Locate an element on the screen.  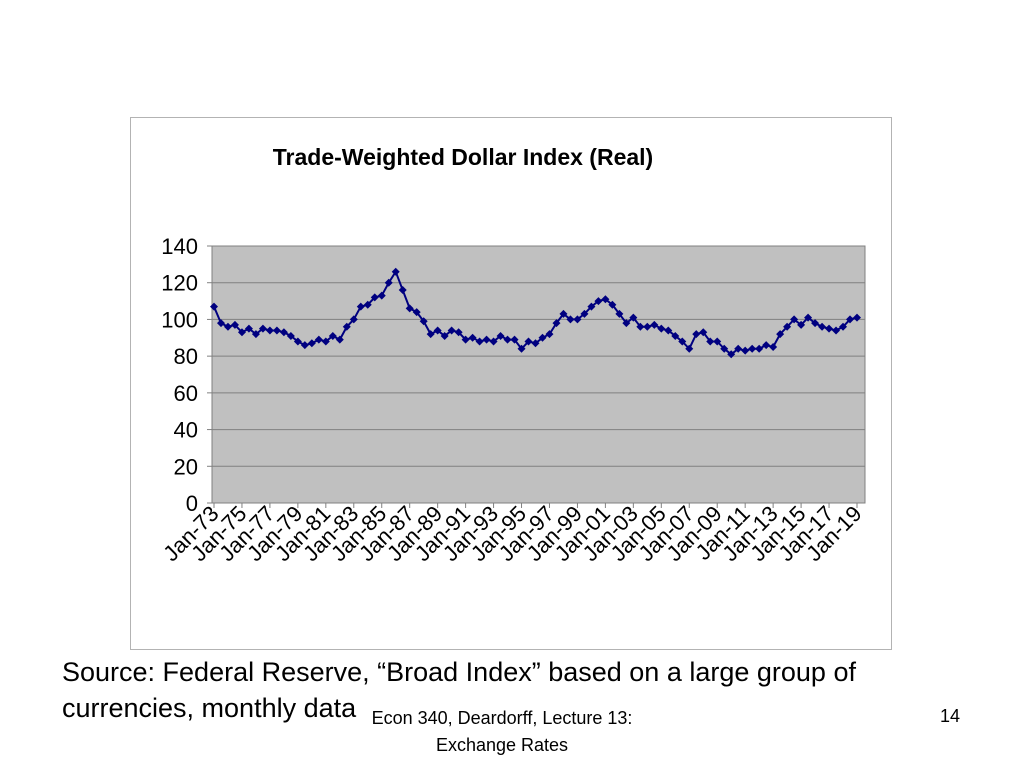
y-tick-label: 80 is located at coordinates (186, 356).